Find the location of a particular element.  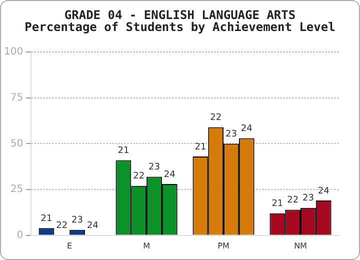

y-tick-label: 100 is located at coordinates (14, 52).